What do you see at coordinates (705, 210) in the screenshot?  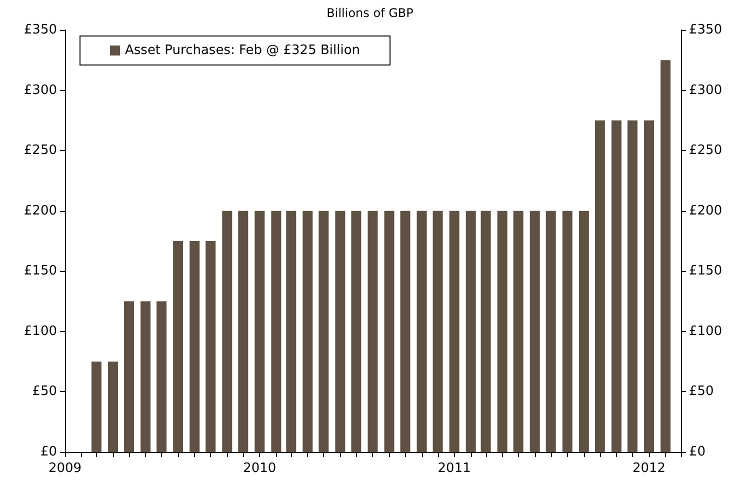 I see `y2-tick-label: £200` at bounding box center [705, 210].